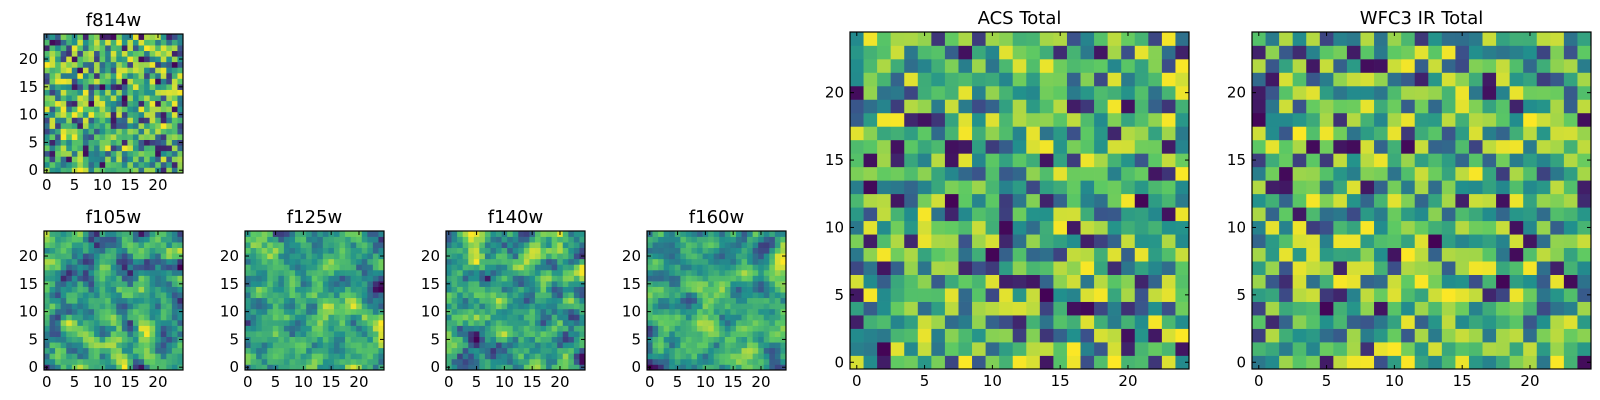 Image resolution: width=1600 pixels, height=400 pixels. Describe the element at coordinates (430, 256) in the screenshot. I see `y-tick-label: 20` at that location.